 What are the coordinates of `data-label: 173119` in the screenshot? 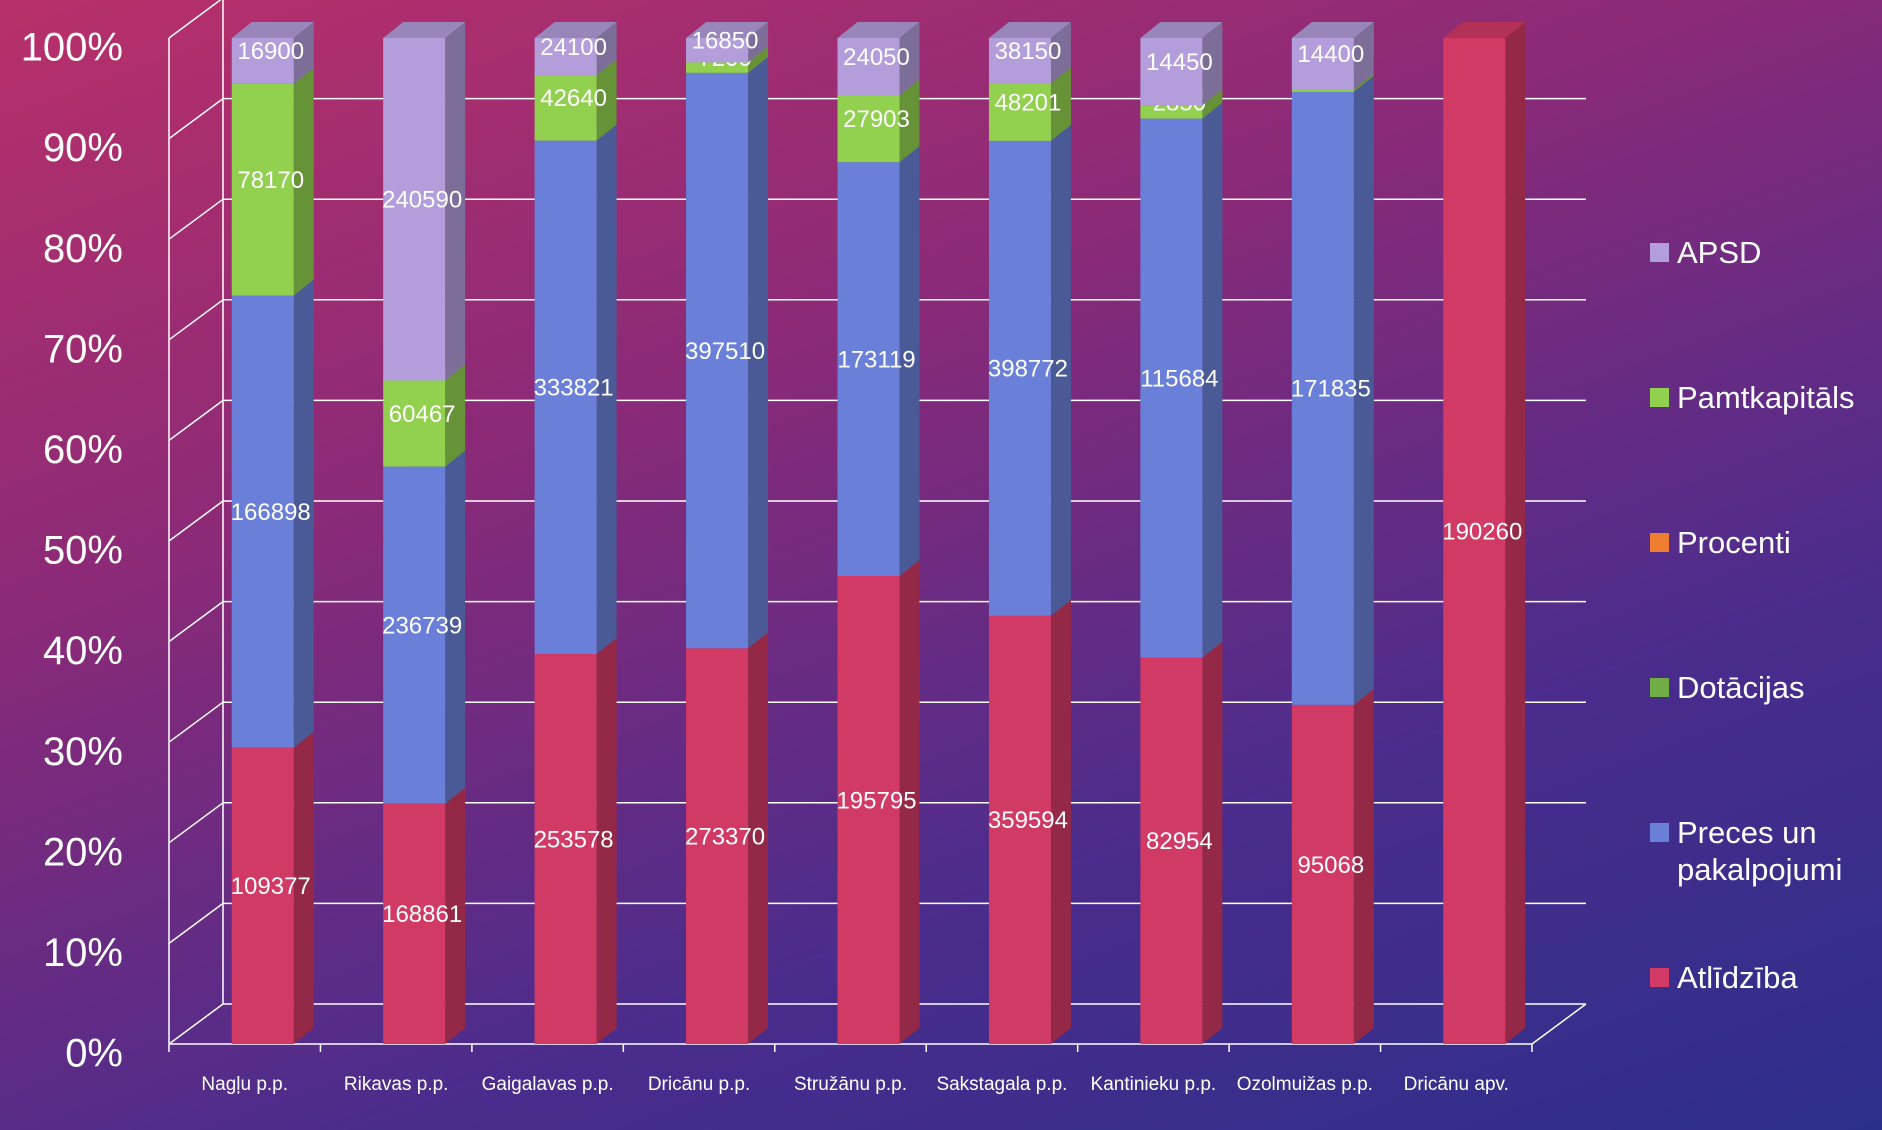 It's located at (876, 359).